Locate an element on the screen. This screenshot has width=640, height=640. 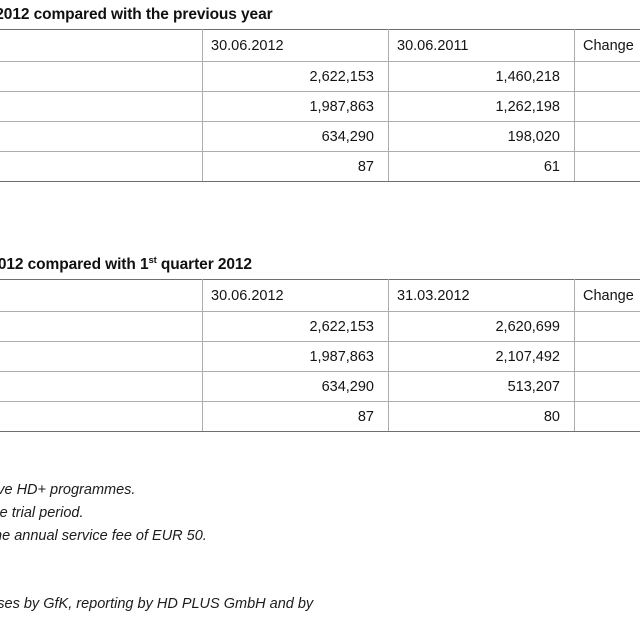
table2-title-sup-st: st is located at coordinates (152, 260).